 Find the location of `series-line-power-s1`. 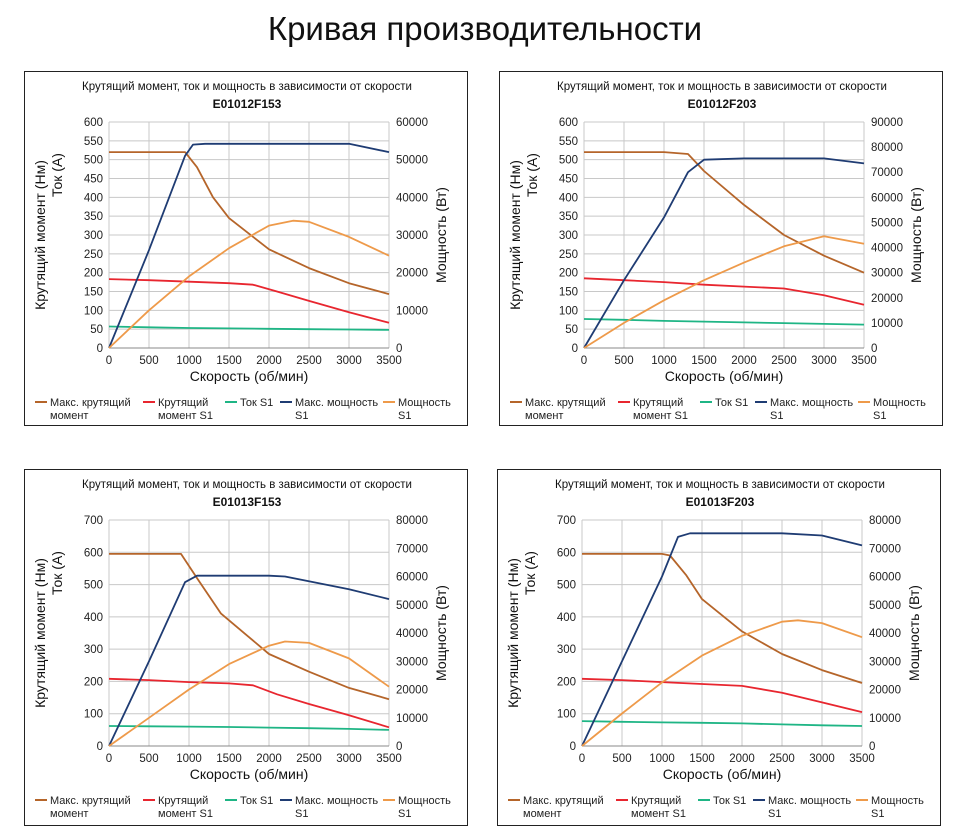

series-line-power-s1 is located at coordinates (249, 284).